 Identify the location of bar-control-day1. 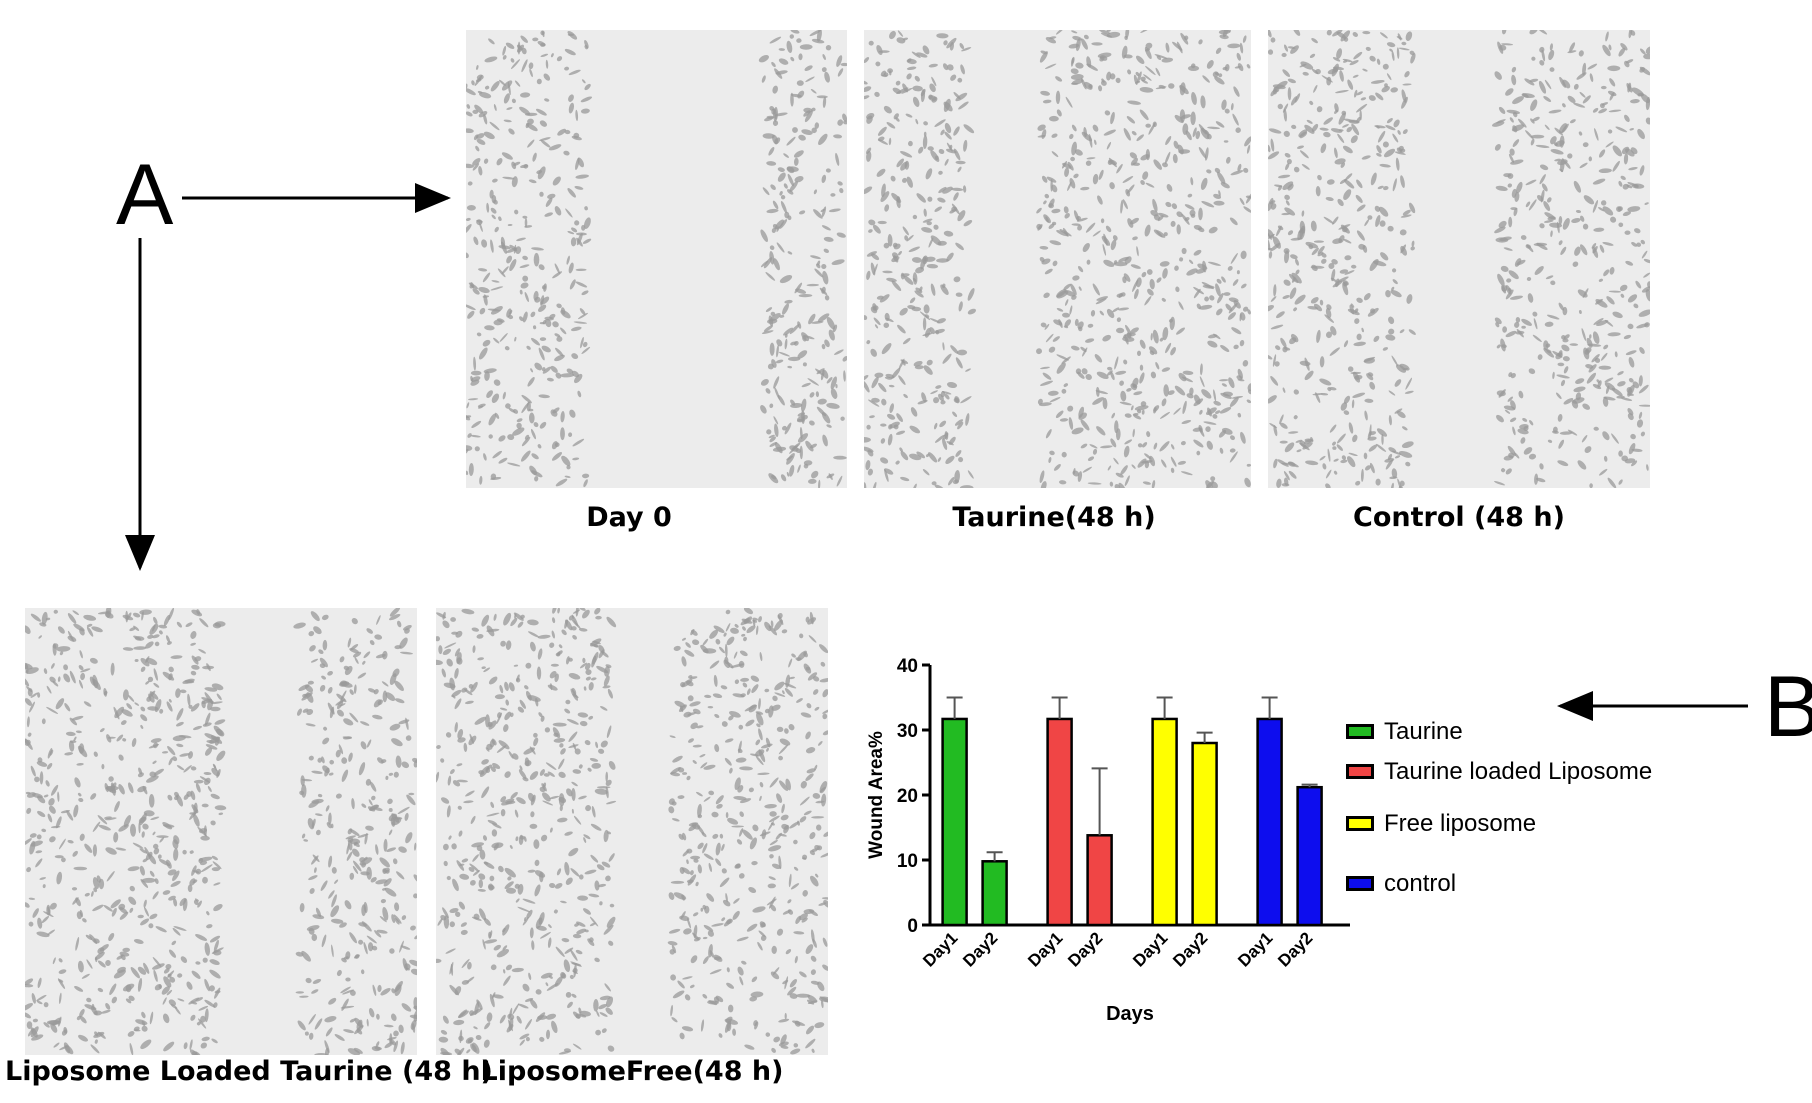
(1269, 822).